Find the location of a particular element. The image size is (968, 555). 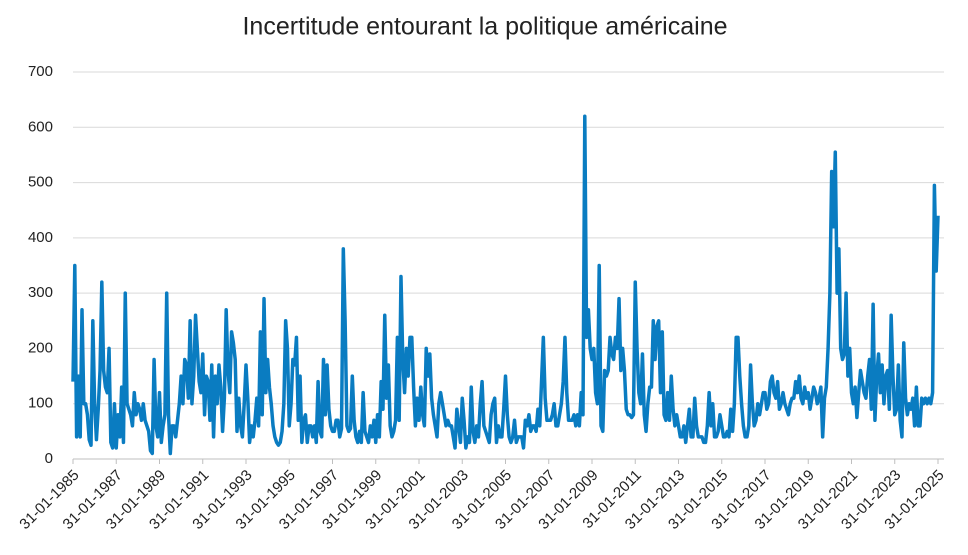

y-tick-label: 100 is located at coordinates (40, 403).